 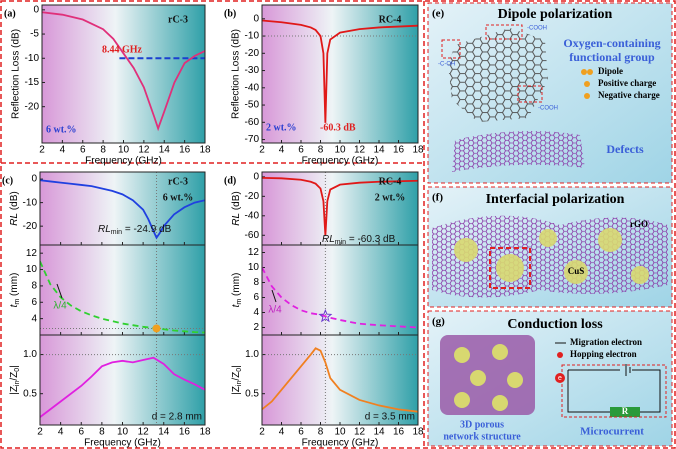 I want to click on panel-label: (a), so click(x=10, y=13).